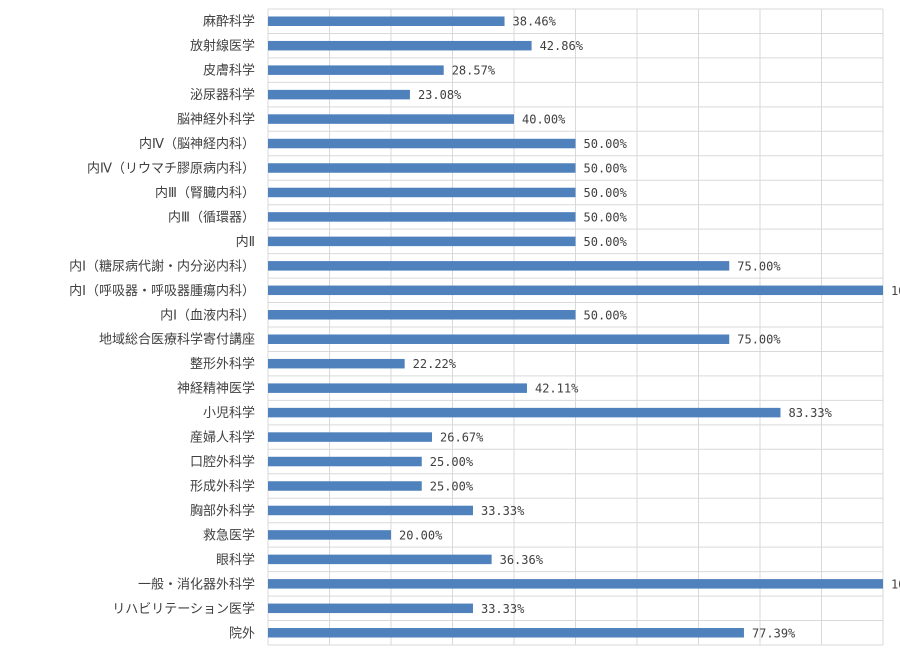 The image size is (900, 664). What do you see at coordinates (162, 266) in the screenshot?
I see `category-label: 内Ⅰ（糖尿病代謝・内分泌内科）` at bounding box center [162, 266].